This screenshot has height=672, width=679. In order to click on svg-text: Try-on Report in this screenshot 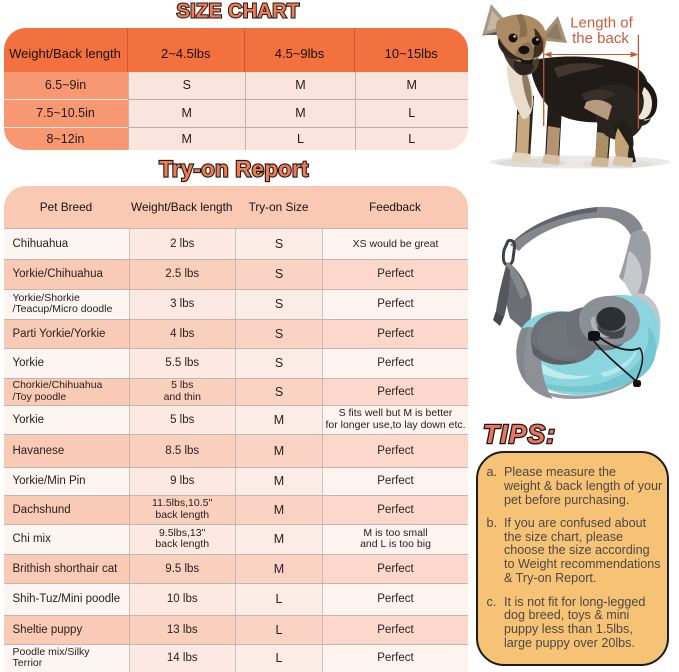, I will do `click(234, 168)`.